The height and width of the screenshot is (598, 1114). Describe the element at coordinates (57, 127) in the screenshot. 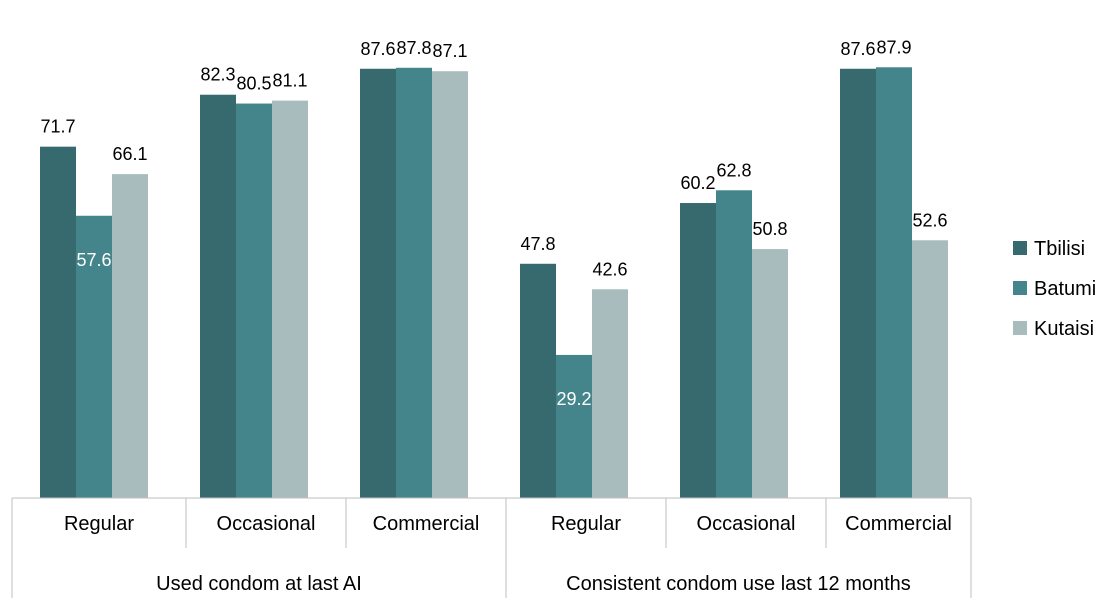

I see `value-label-tbilisi-0: 71.7` at that location.